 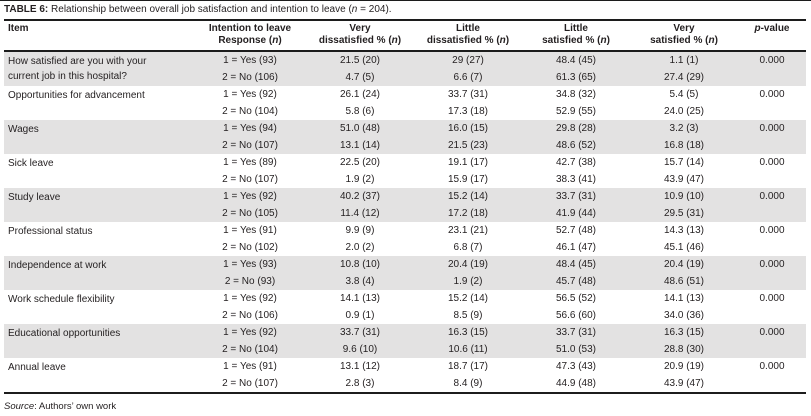 What do you see at coordinates (757, 28) in the screenshot?
I see `p-symbol: p` at bounding box center [757, 28].